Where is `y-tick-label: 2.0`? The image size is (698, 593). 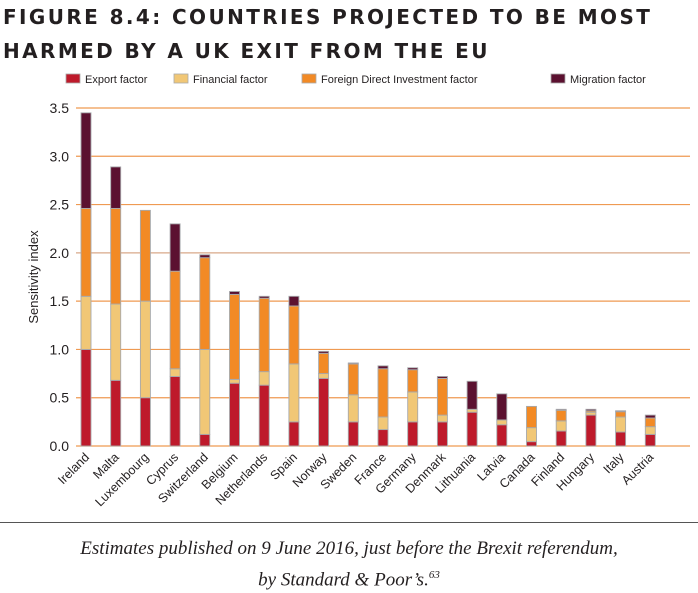 y-tick-label: 2.0 is located at coordinates (60, 253).